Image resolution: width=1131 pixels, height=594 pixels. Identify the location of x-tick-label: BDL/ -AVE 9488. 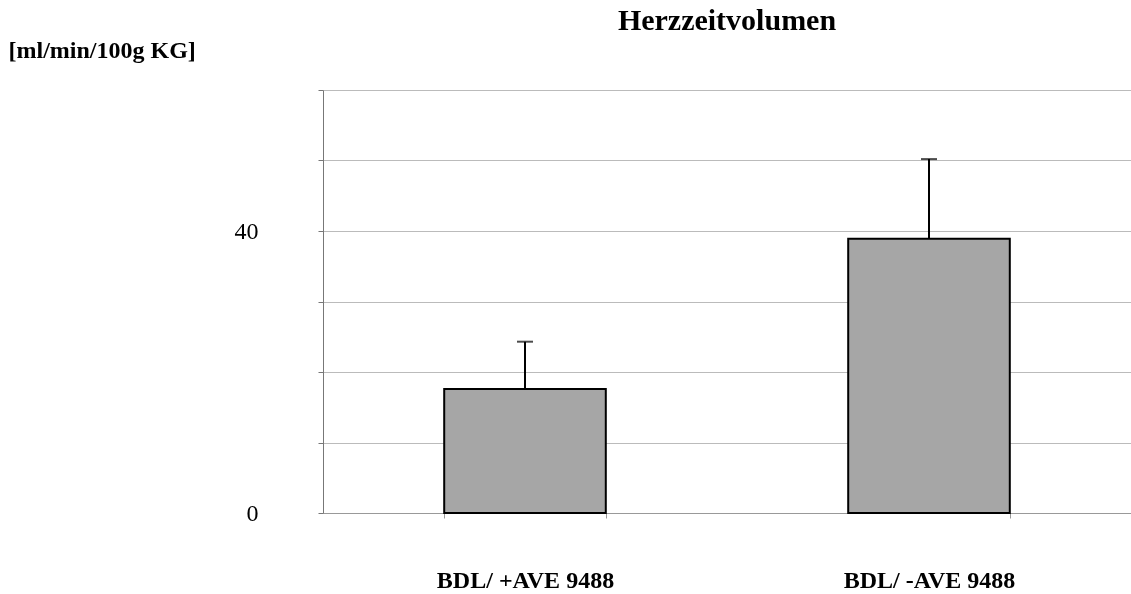
(929, 579).